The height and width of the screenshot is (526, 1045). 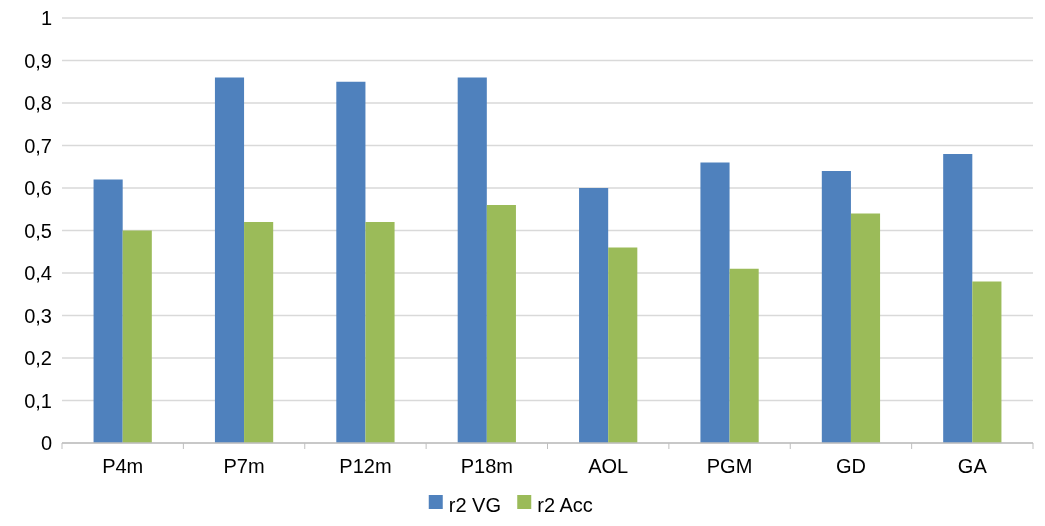 What do you see at coordinates (38, 315) in the screenshot?
I see `y-tick-label: 0,3` at bounding box center [38, 315].